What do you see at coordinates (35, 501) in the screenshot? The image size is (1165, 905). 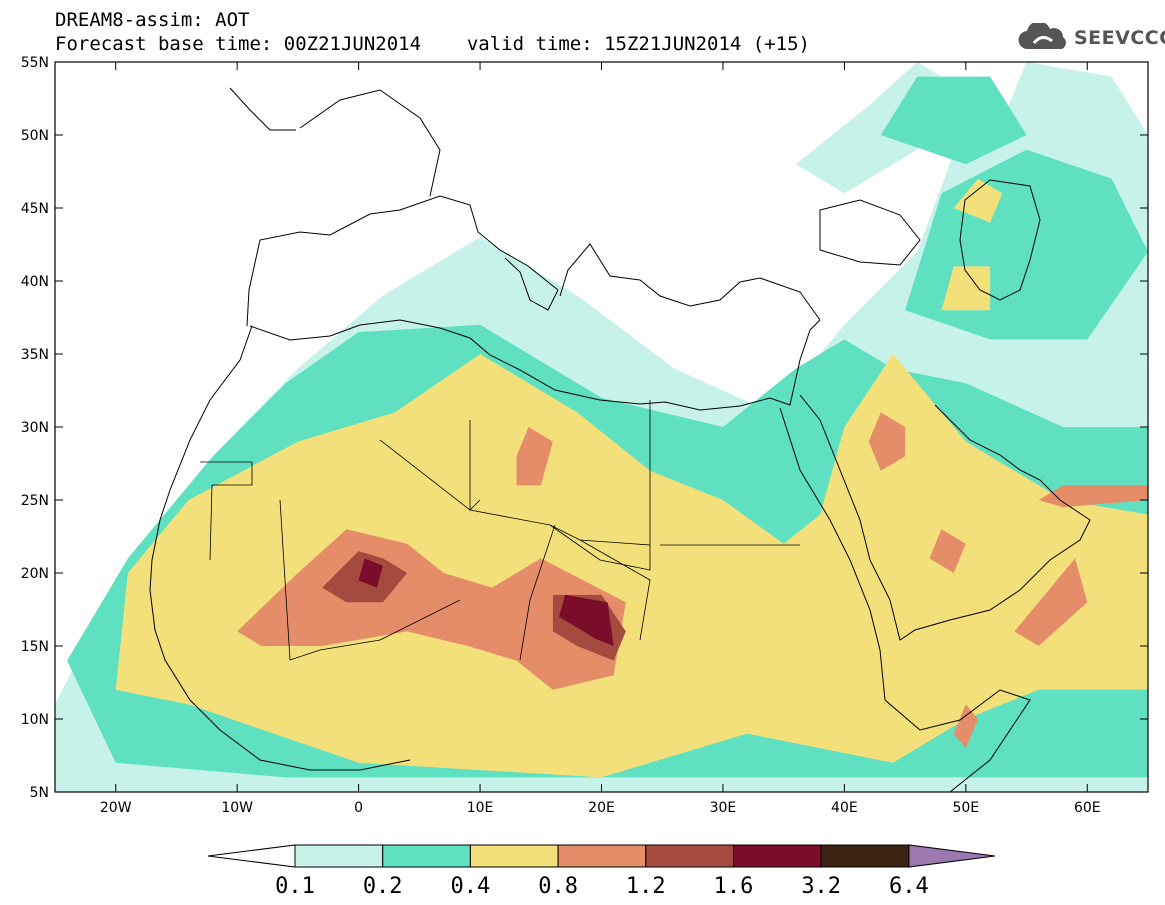 I see `lat-tick-label: 25N` at bounding box center [35, 501].